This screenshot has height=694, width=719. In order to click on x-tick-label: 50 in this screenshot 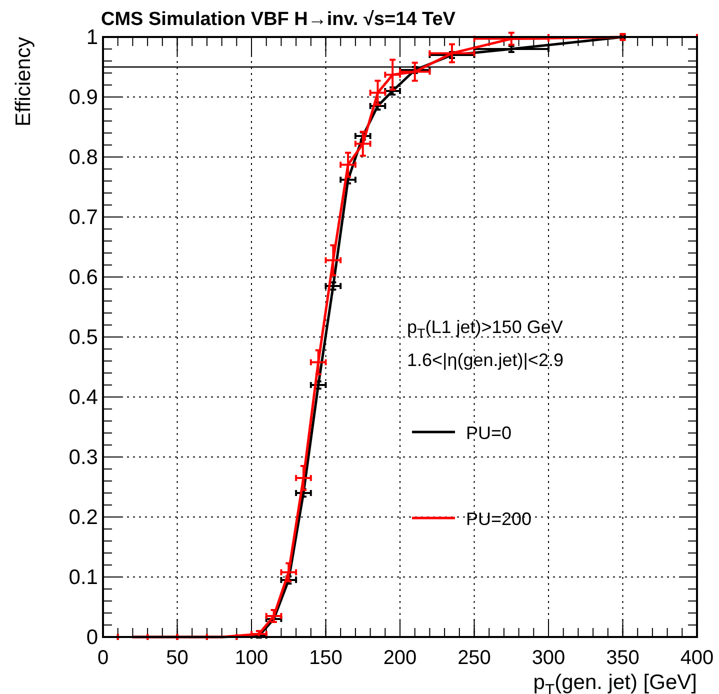, I will do `click(177, 658)`.